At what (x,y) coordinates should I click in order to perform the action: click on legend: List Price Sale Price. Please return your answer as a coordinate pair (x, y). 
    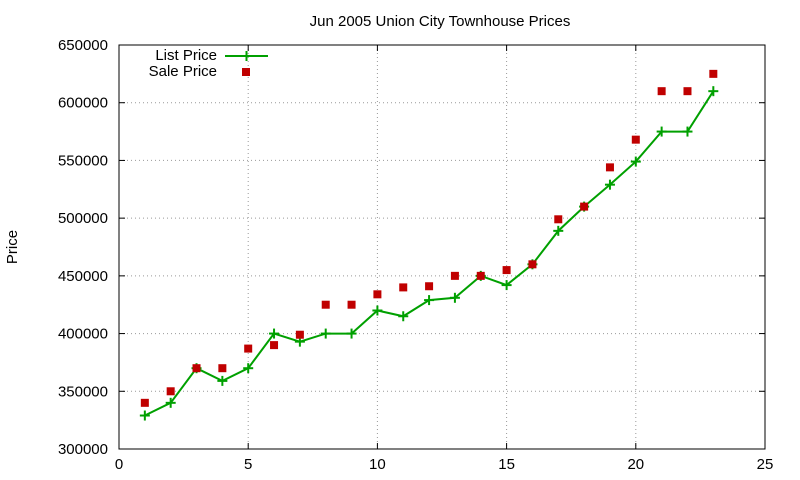
    Looking at the image, I should click on (208, 63).